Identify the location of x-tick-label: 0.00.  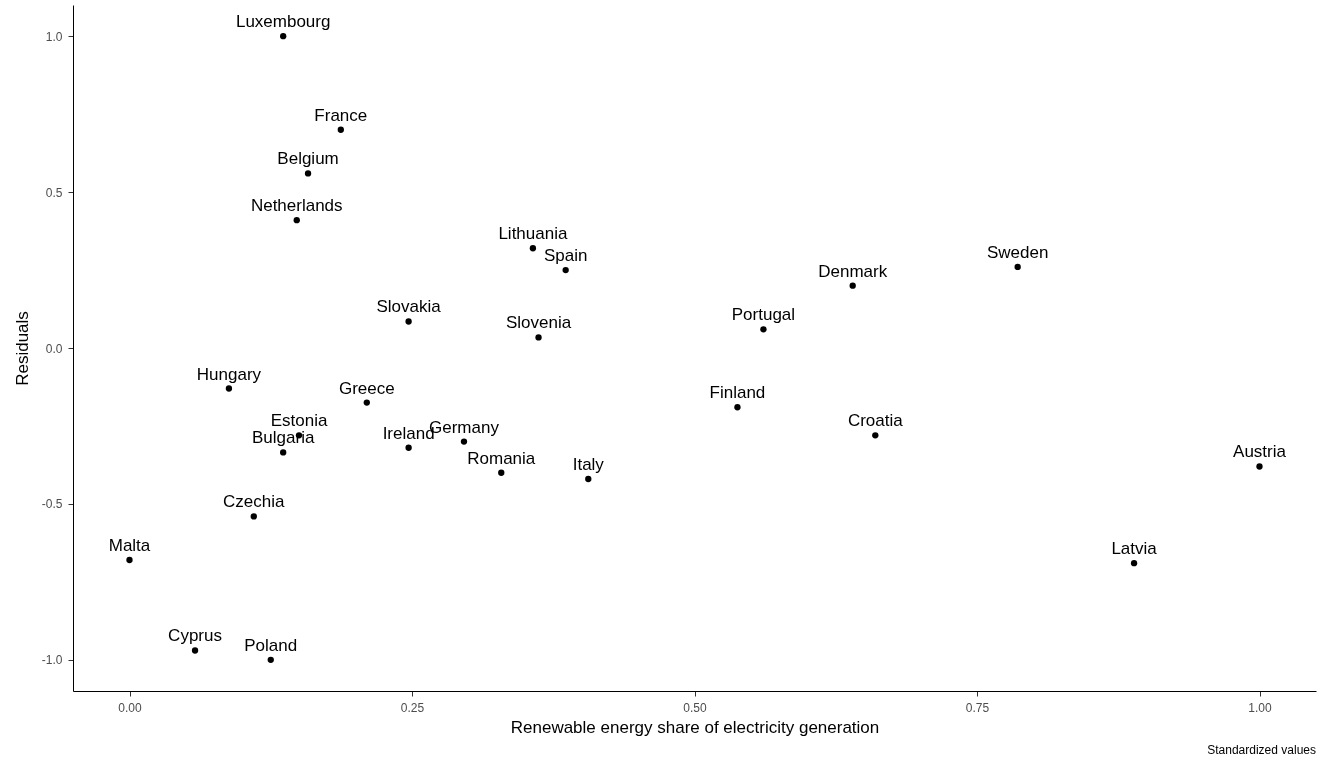
(130, 707).